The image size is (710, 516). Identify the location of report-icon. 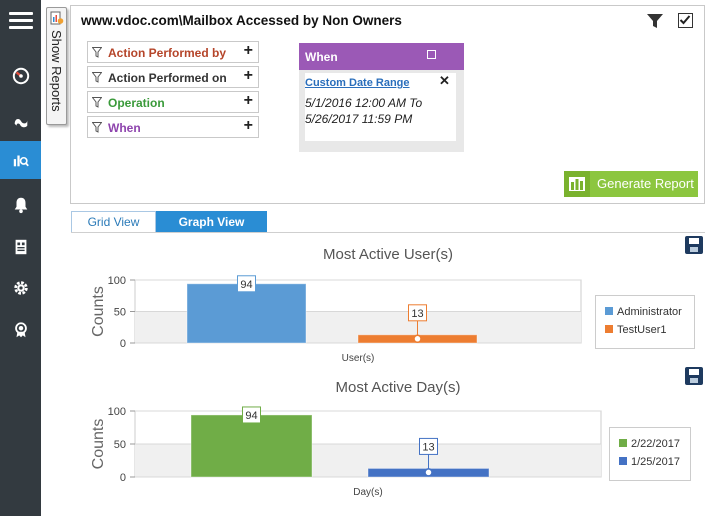
(57, 18).